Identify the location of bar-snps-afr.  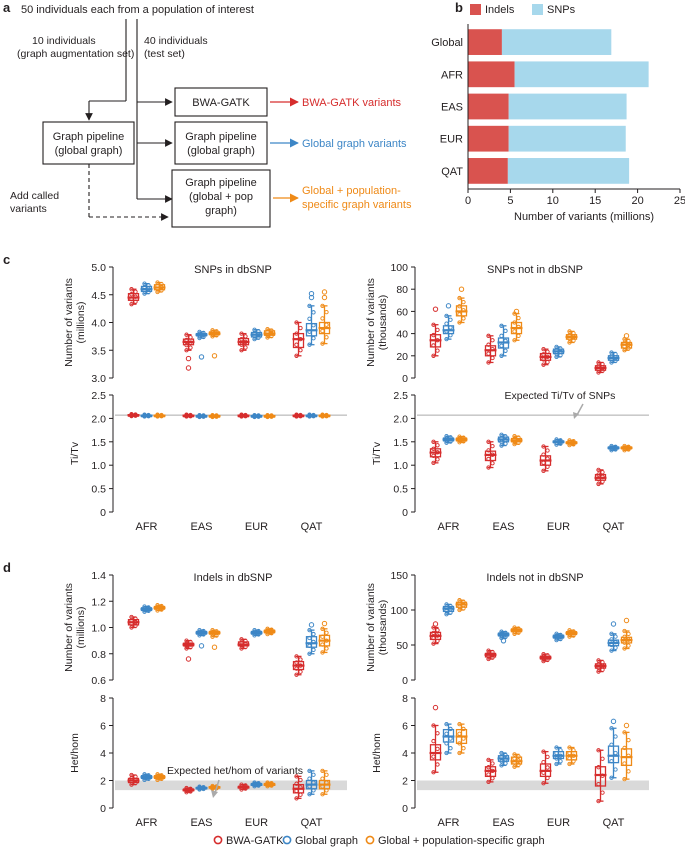
(581, 74).